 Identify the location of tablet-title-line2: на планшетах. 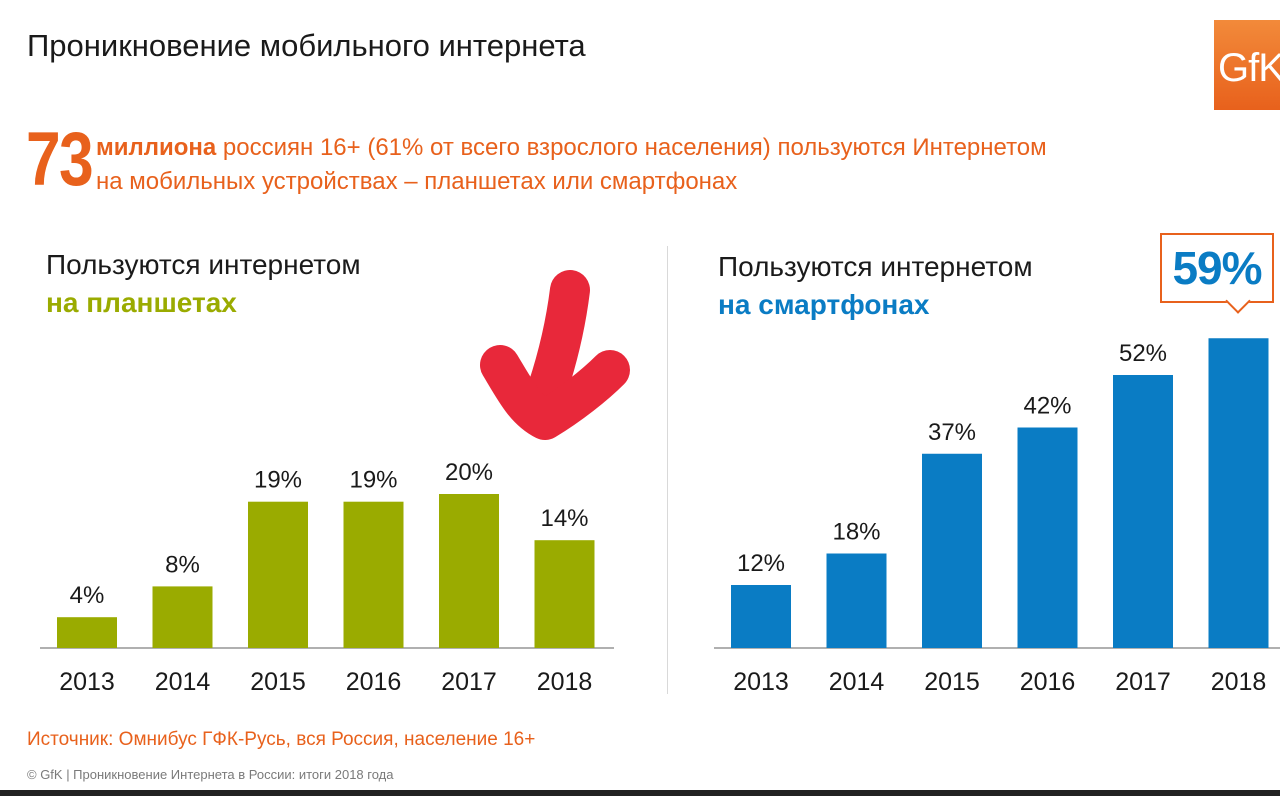
(141, 302).